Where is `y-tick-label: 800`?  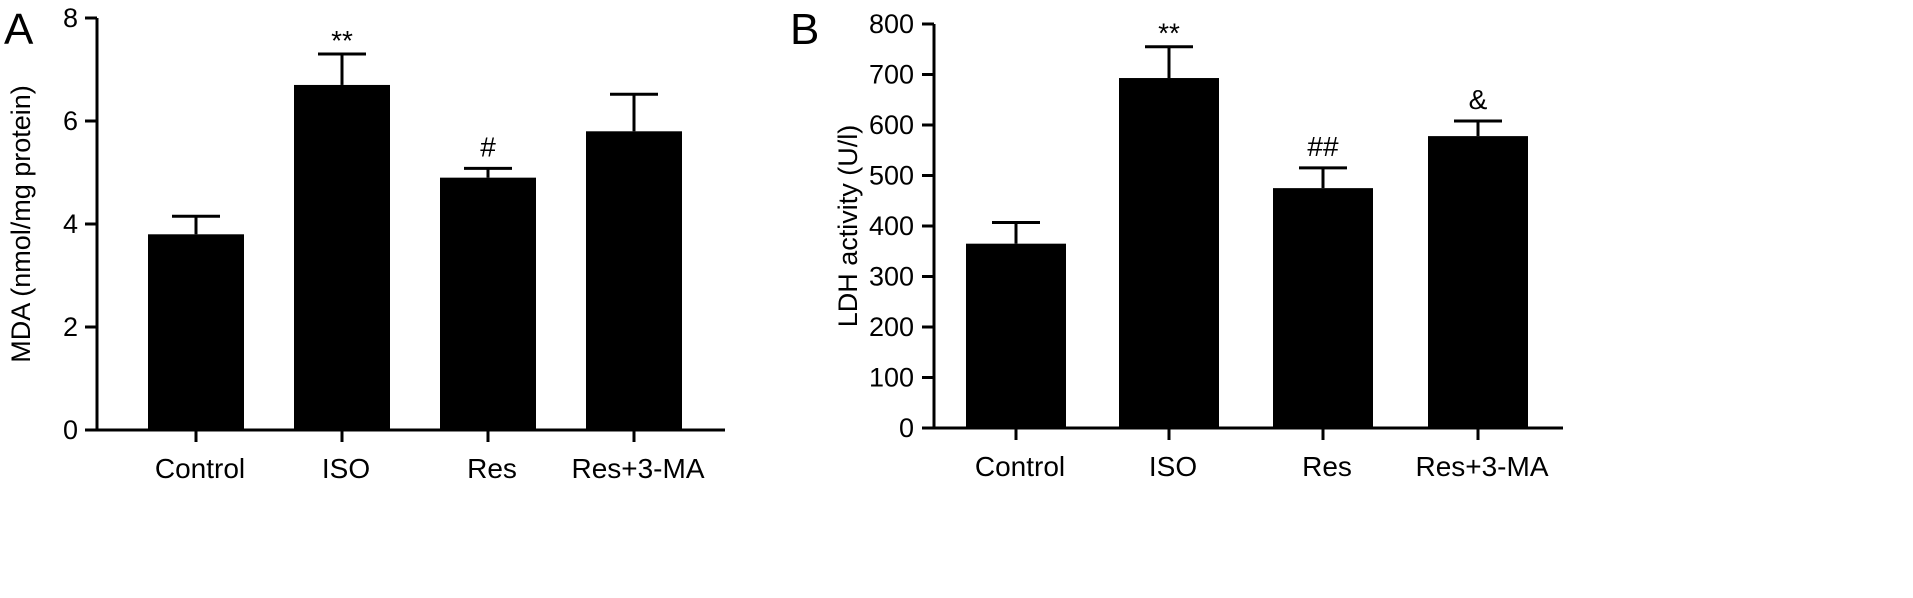 y-tick-label: 800 is located at coordinates (891, 24).